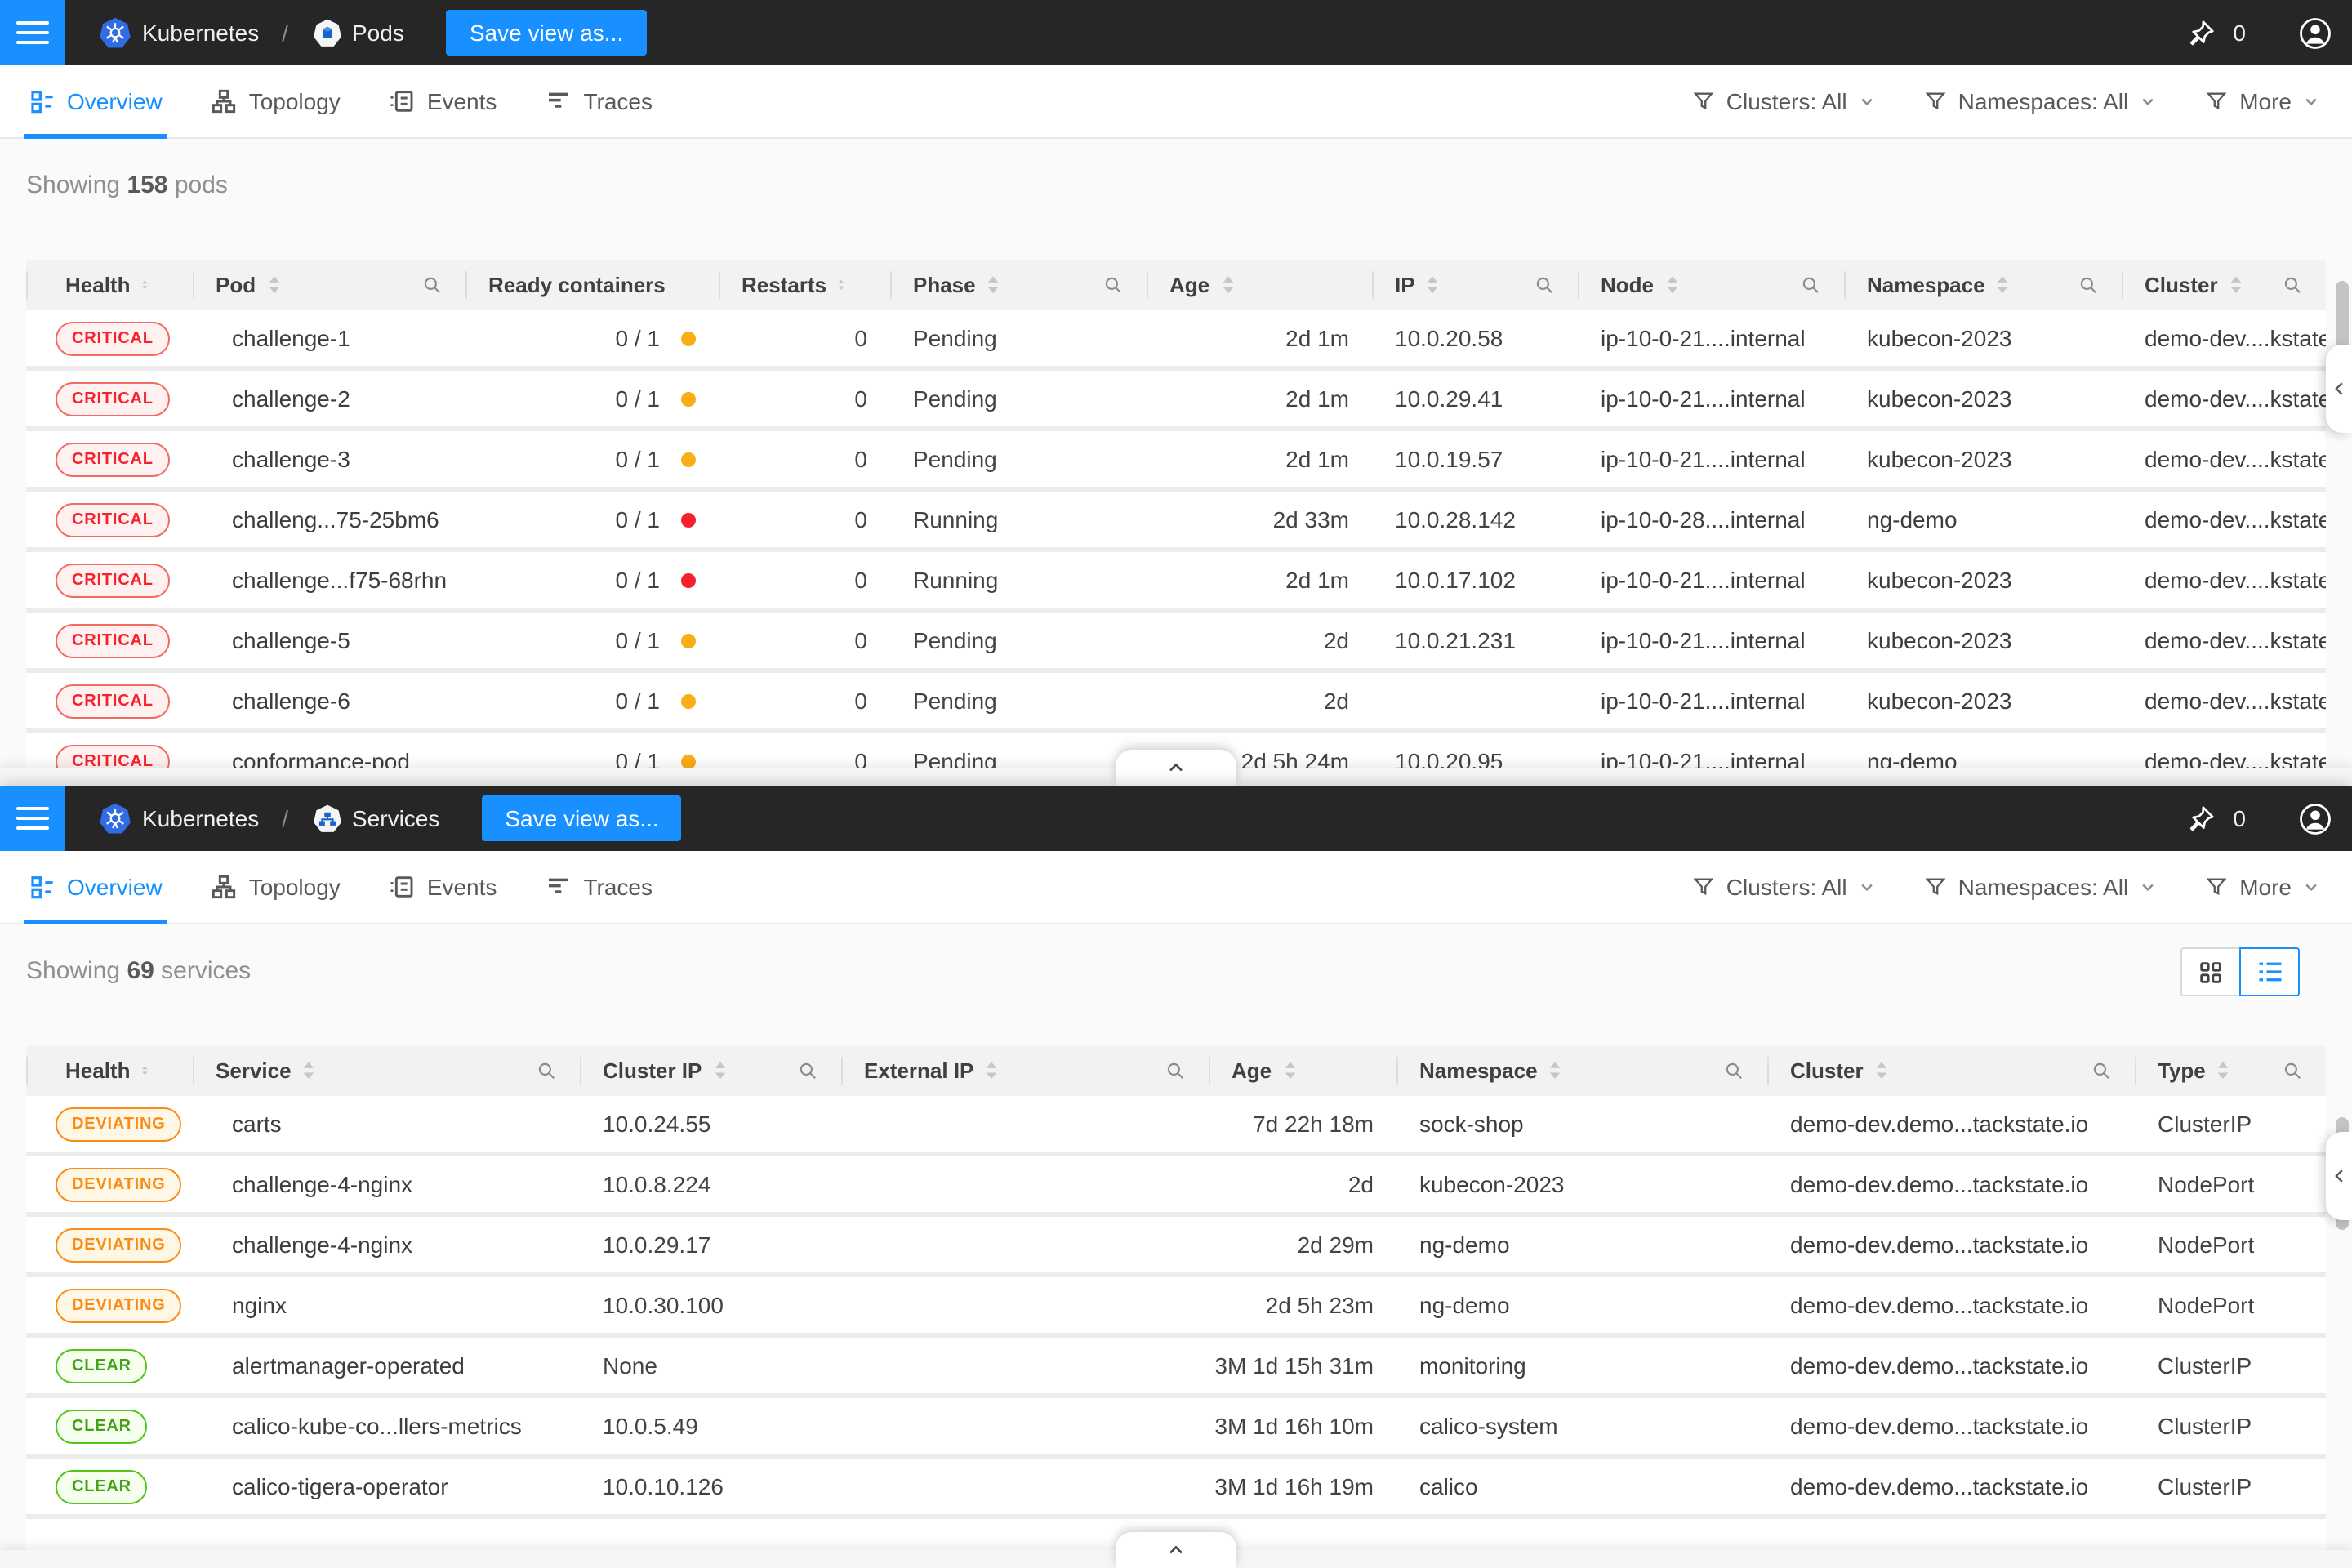 The image size is (2352, 1568). I want to click on list-view-button, so click(2269, 972).